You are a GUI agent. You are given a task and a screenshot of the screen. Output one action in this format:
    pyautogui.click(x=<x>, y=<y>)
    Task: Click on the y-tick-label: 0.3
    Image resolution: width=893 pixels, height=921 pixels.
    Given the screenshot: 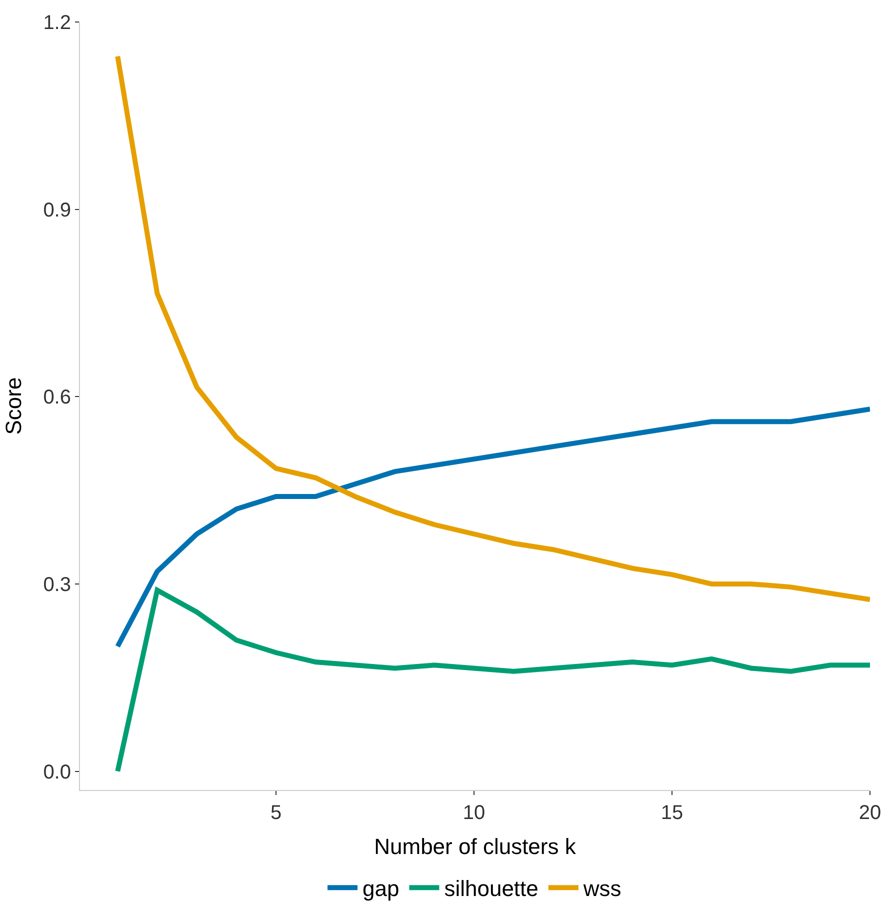 What is the action you would take?
    pyautogui.click(x=57, y=585)
    